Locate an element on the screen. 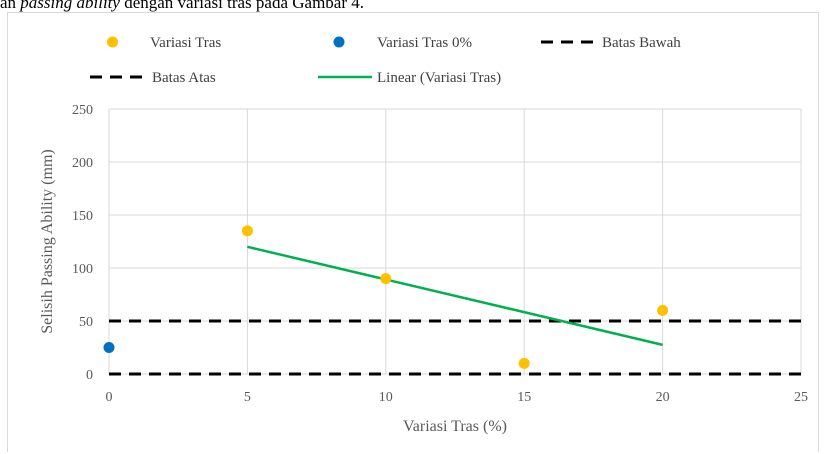 The height and width of the screenshot is (454, 824). y-tick-label-0: 0 is located at coordinates (89, 375).